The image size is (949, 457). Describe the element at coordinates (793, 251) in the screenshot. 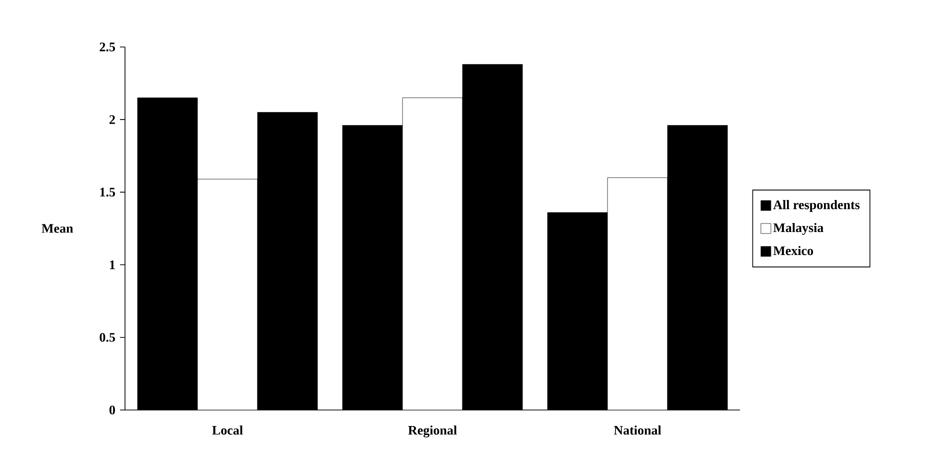

I see `legend-label: Mexico` at that location.